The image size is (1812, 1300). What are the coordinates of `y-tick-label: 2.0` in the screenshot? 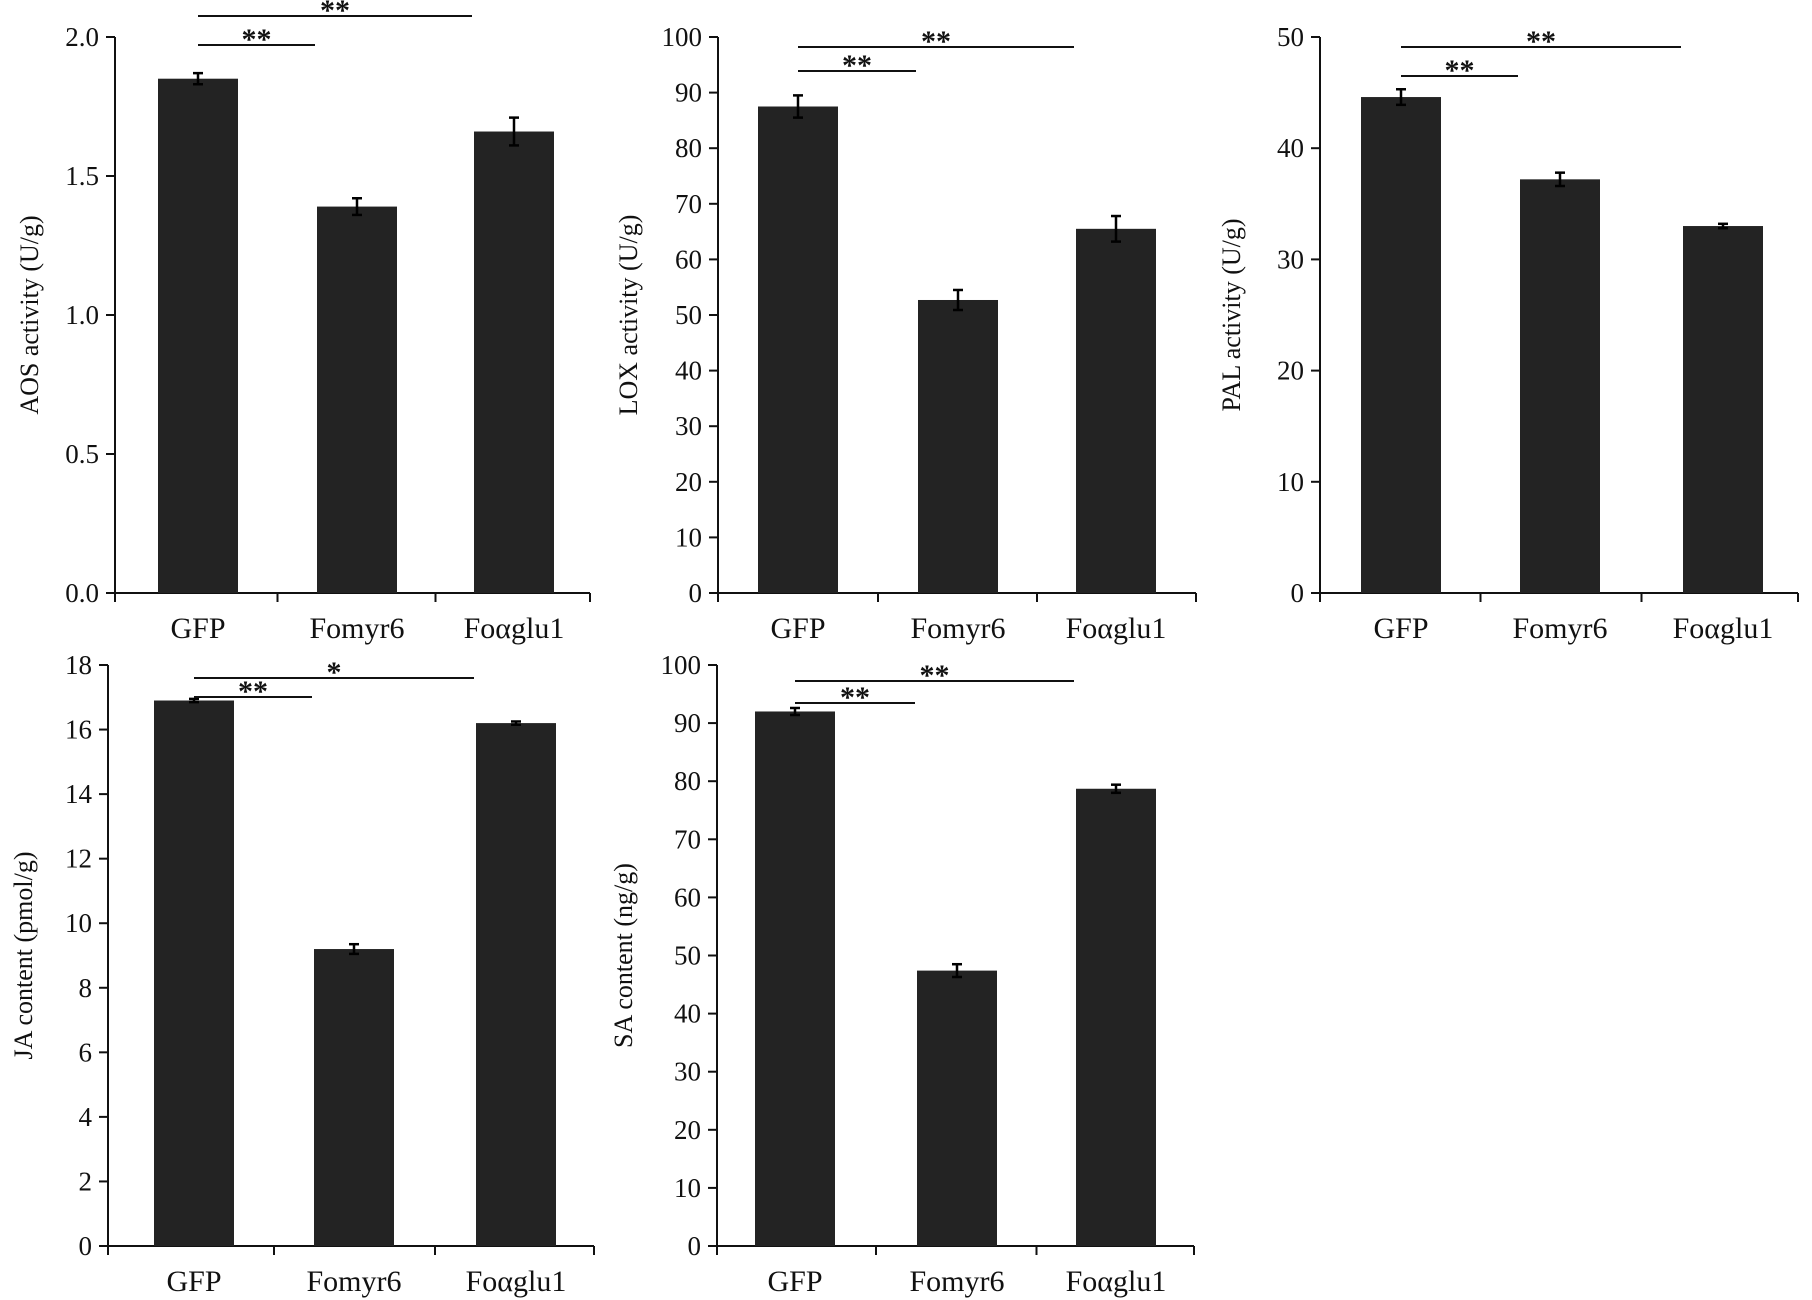 It's located at (82, 37).